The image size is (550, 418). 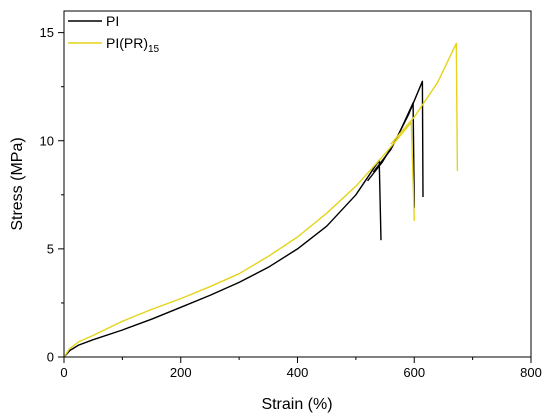 I want to click on x-tick-label: 0, so click(x=63, y=372).